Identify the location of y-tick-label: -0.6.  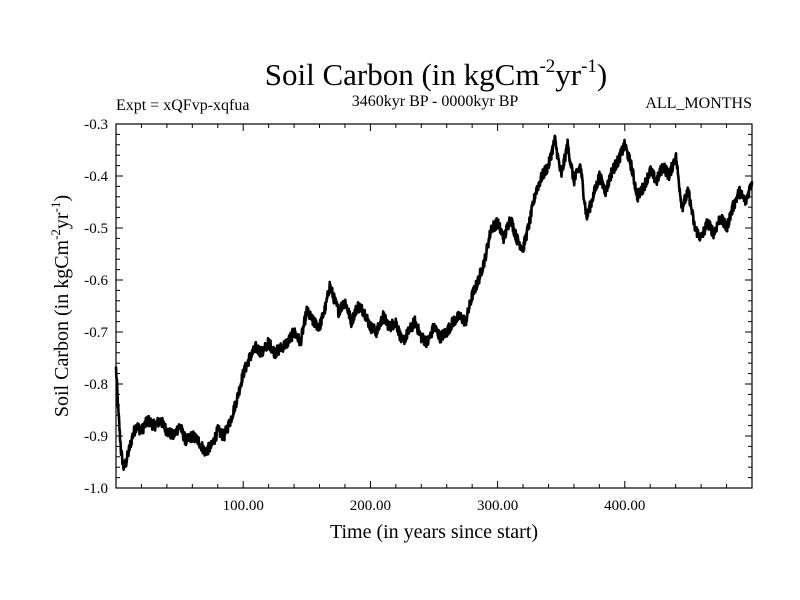
(96, 281).